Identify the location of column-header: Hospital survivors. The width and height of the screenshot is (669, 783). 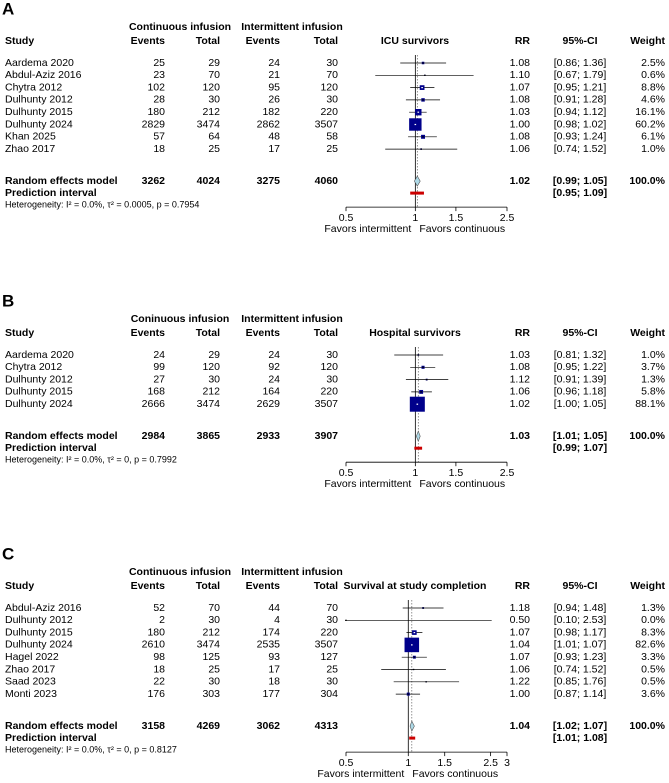
(415, 333).